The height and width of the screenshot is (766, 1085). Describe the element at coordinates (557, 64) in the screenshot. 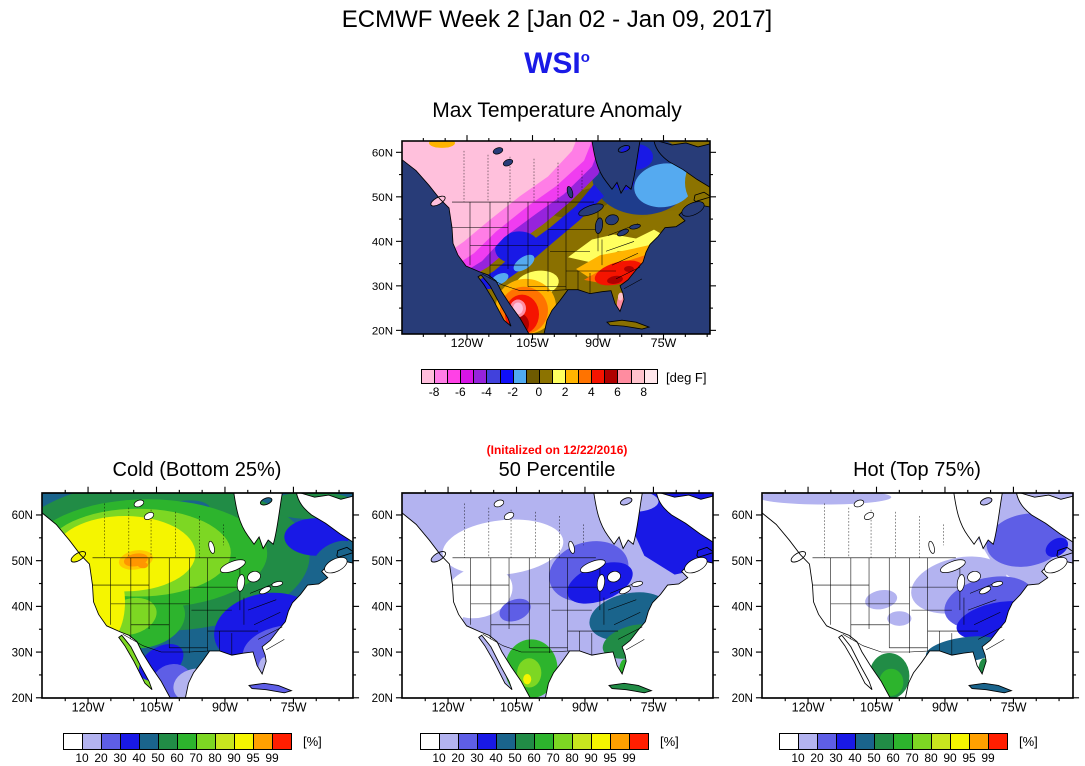

I see `wsi-logo: WSIo` at that location.